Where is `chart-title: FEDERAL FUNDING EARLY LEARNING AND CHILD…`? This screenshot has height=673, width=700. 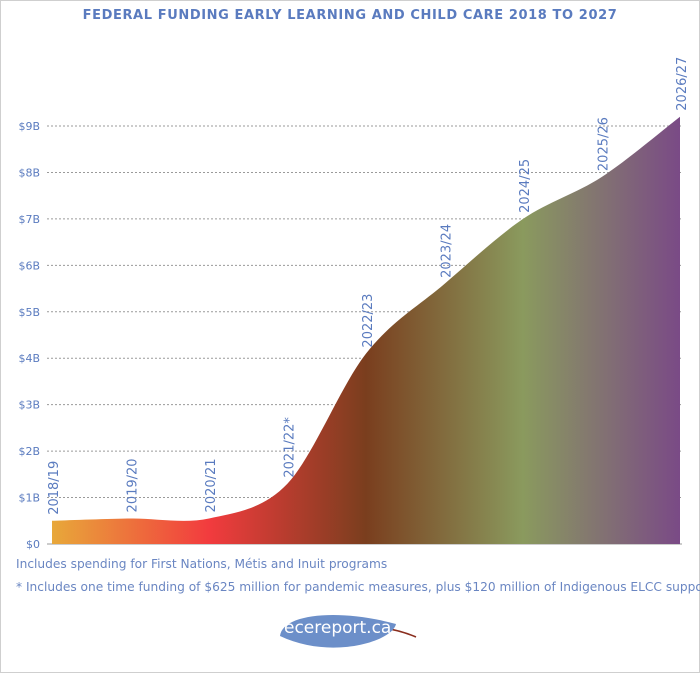
chart-title: FEDERAL FUNDING EARLY LEARNING AND CHILD… is located at coordinates (350, 15).